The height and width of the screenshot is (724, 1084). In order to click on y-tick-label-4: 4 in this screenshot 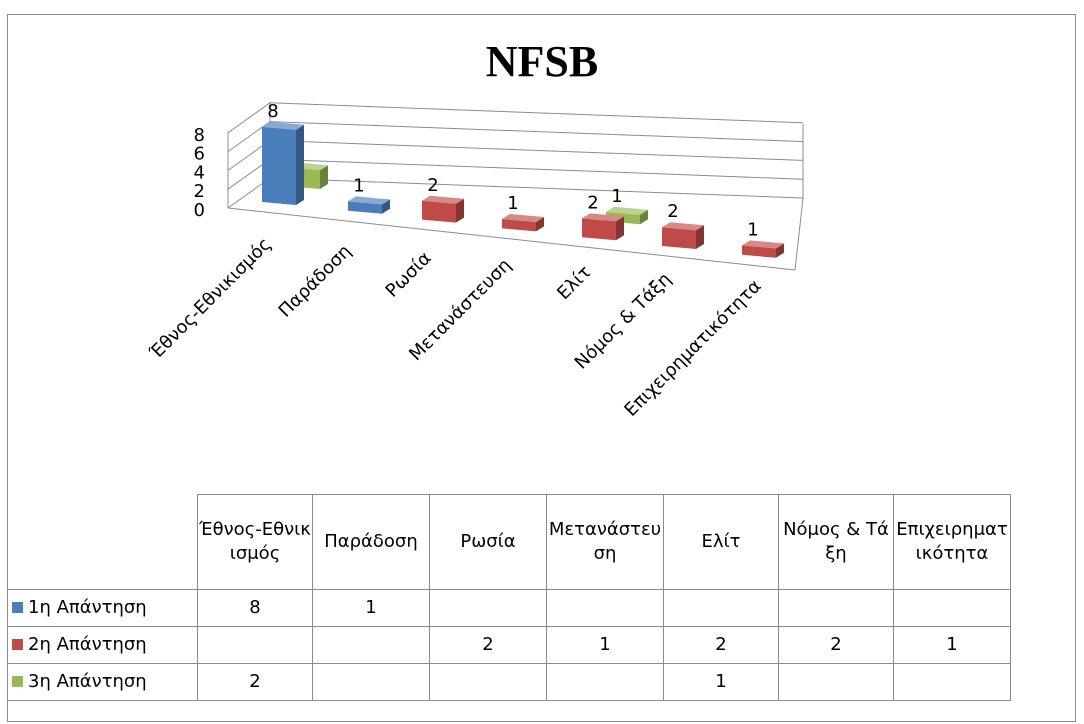, I will do `click(199, 172)`.